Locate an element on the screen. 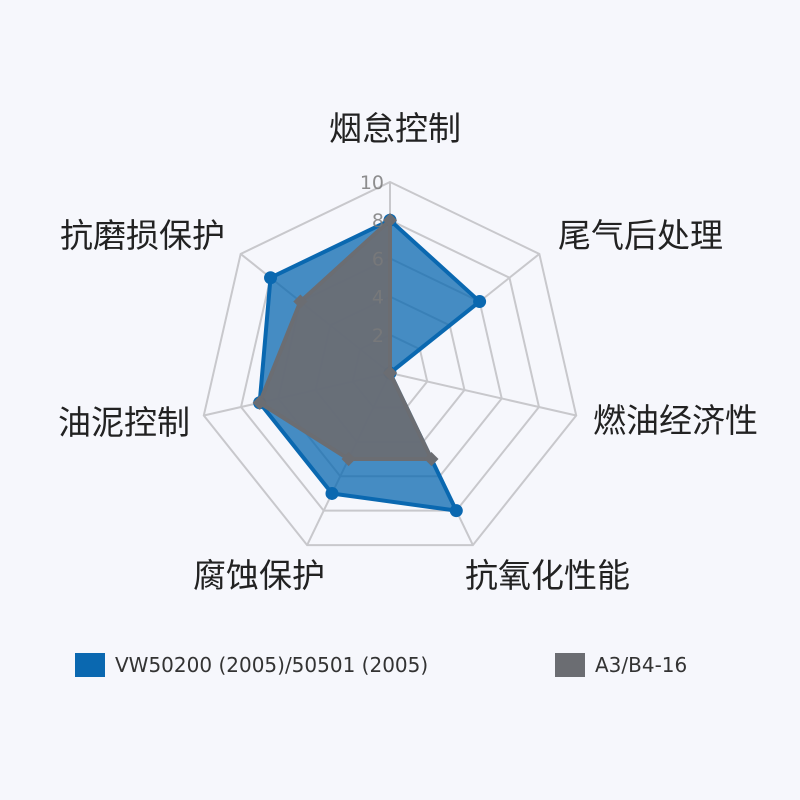 The width and height of the screenshot is (800, 800). axis-label: 燃油经济性 is located at coordinates (675, 420).